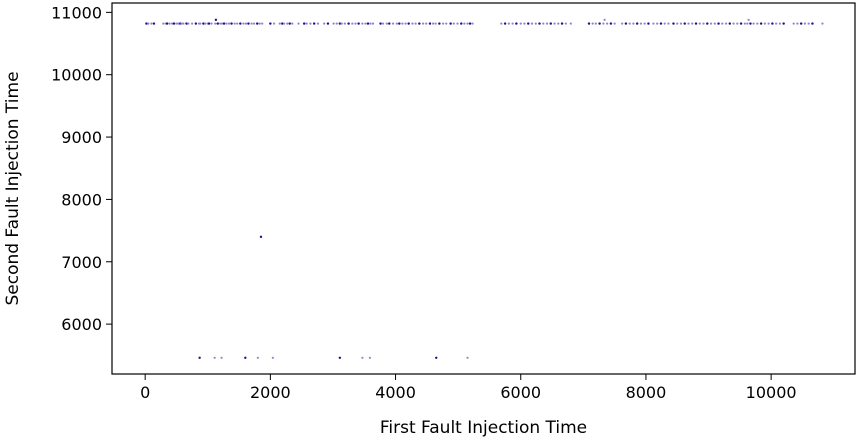 This screenshot has height=440, width=859. I want to click on x-axis-label: First Fault Injection Time, so click(483, 428).